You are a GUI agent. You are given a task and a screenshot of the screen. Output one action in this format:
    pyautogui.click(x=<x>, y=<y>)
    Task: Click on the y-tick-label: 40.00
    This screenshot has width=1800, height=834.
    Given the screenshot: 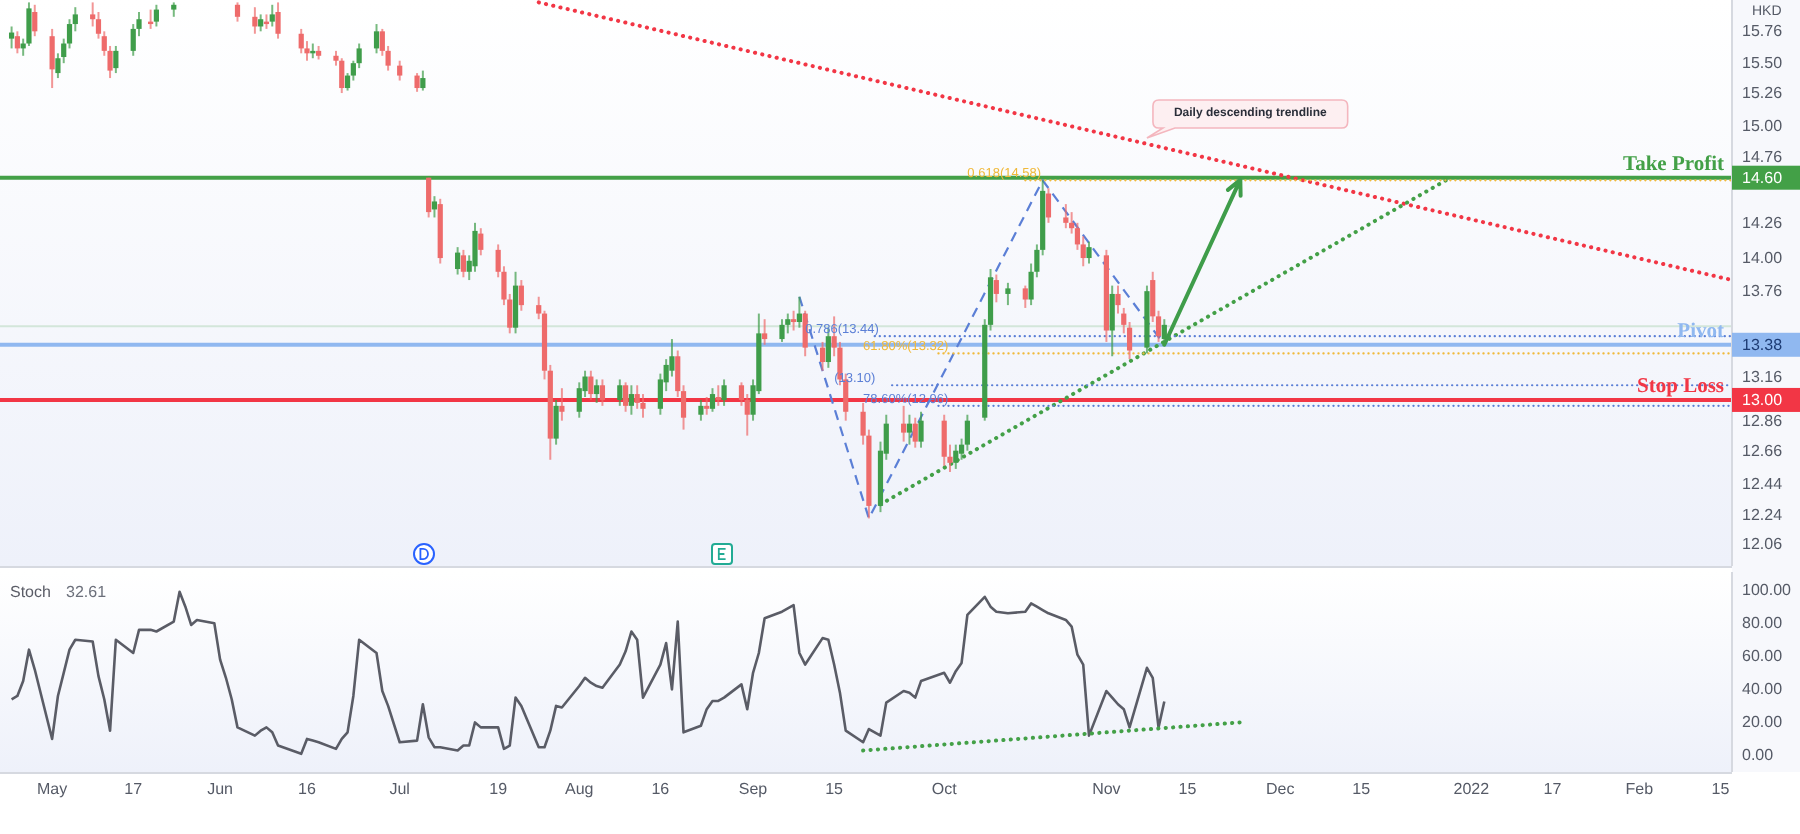 What is the action you would take?
    pyautogui.click(x=1763, y=689)
    